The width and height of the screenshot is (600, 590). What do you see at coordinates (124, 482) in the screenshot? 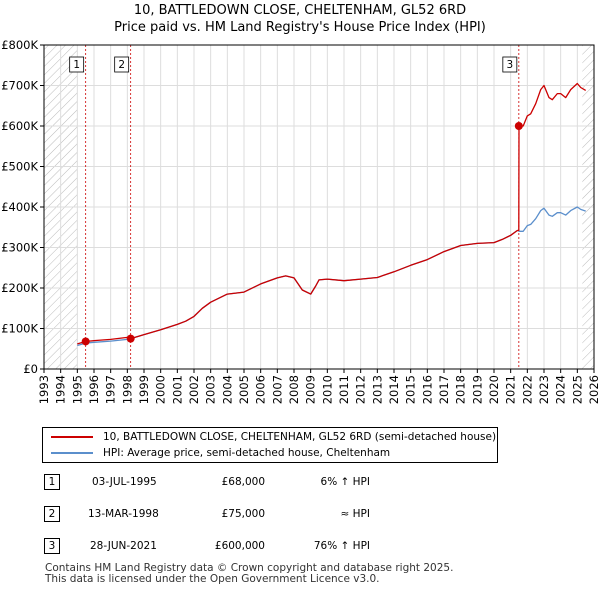
I see `transaction-date: 03-JUL-1995` at bounding box center [124, 482].